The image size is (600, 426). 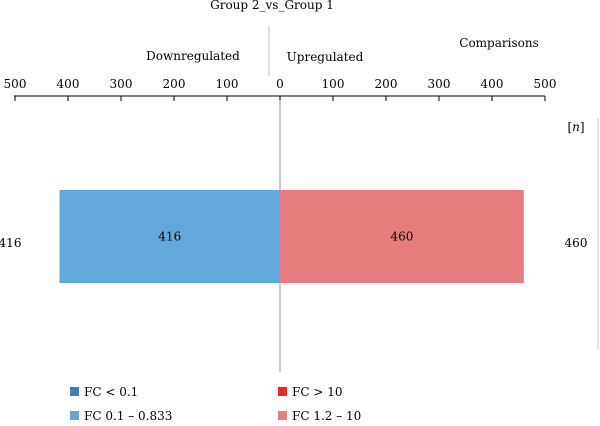 I want to click on legend-label: FC 1.2 – 10, so click(x=326, y=416).